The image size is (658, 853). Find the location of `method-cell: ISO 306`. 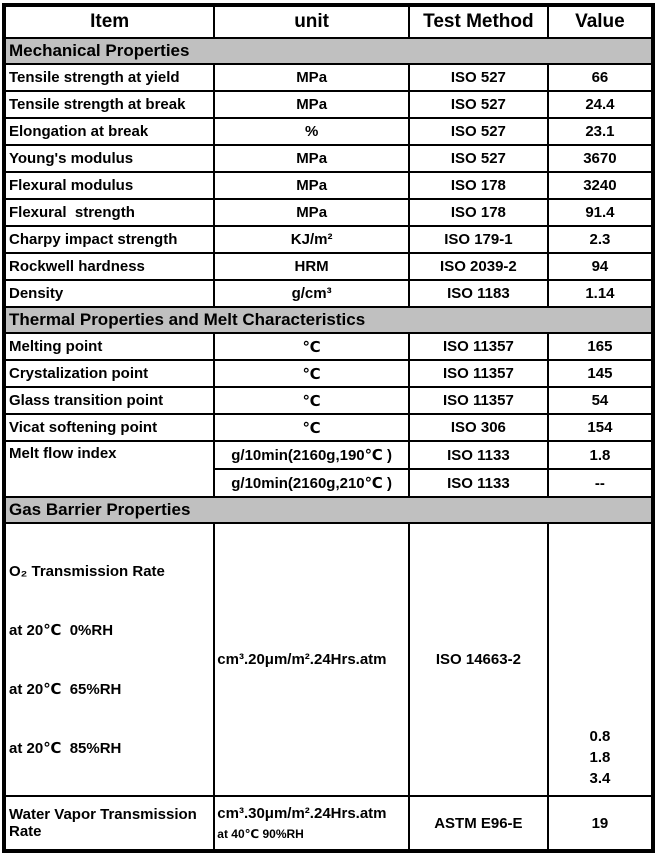

method-cell: ISO 306 is located at coordinates (478, 427).